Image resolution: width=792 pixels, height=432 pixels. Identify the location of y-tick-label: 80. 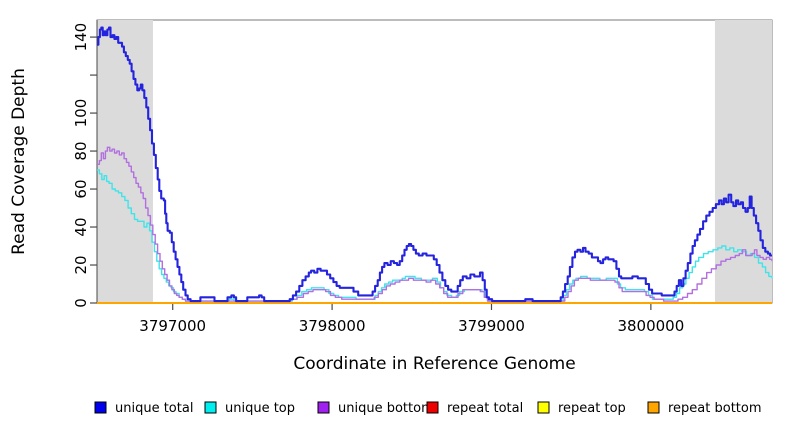
(81, 151).